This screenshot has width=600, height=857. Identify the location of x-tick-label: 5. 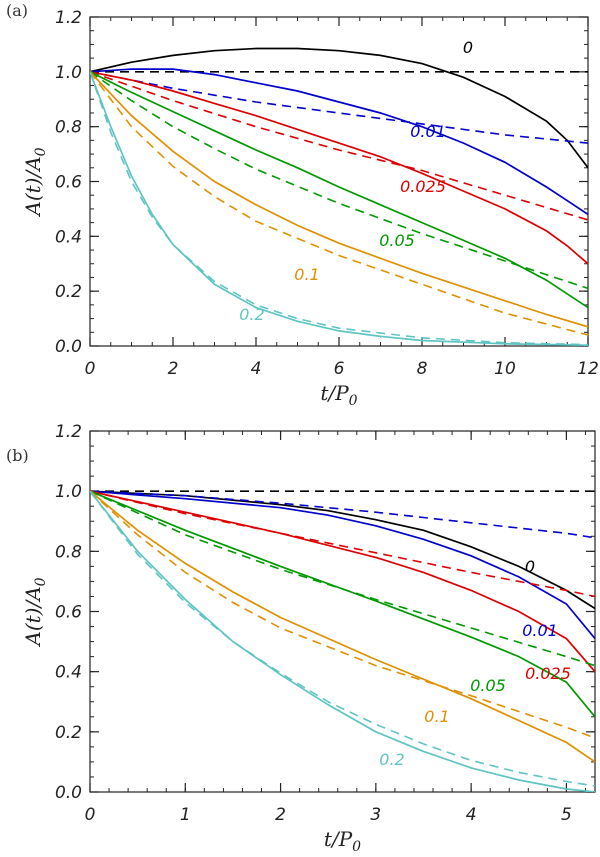
(566, 815).